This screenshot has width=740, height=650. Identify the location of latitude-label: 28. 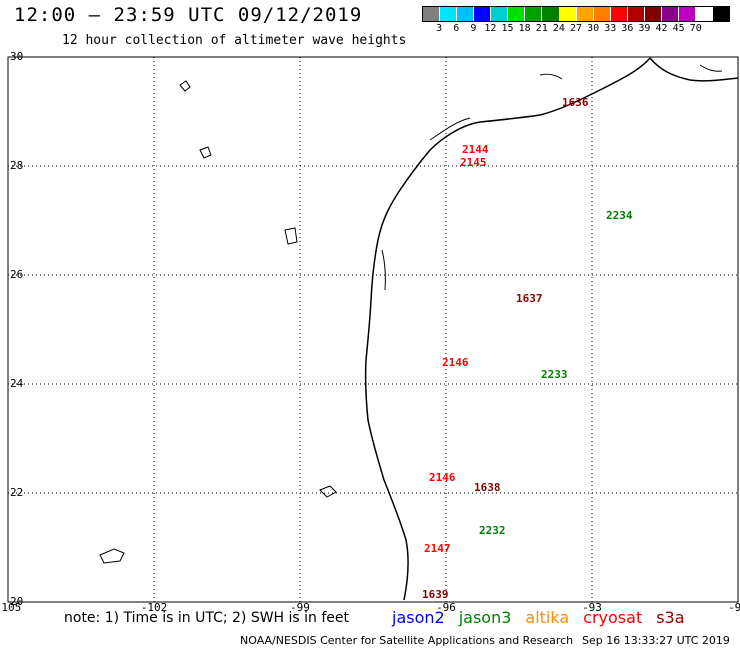
(16, 165).